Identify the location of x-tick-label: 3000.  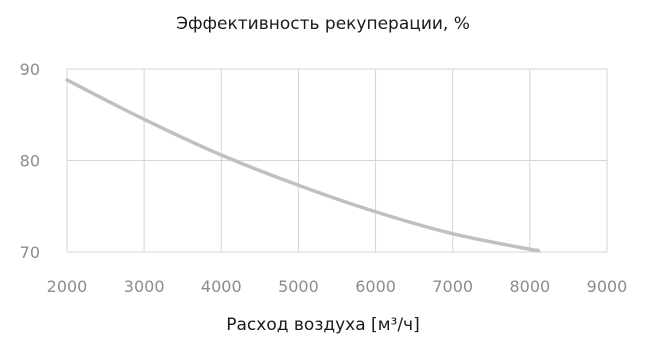
(144, 286).